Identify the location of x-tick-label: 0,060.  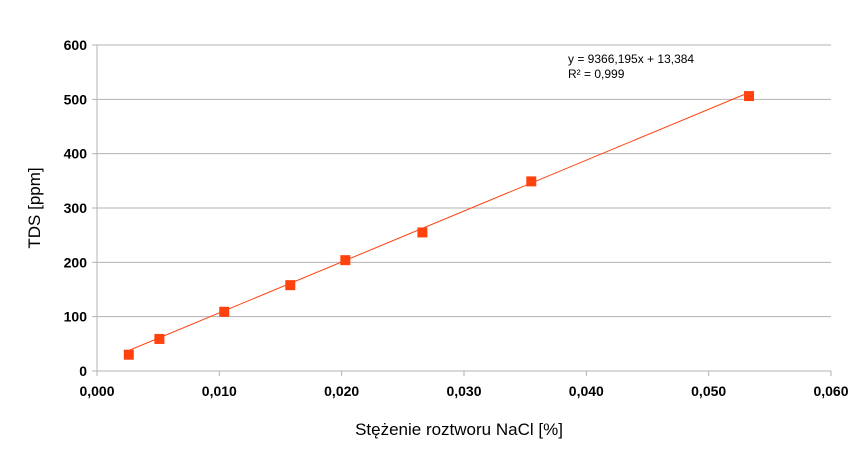
(830, 391).